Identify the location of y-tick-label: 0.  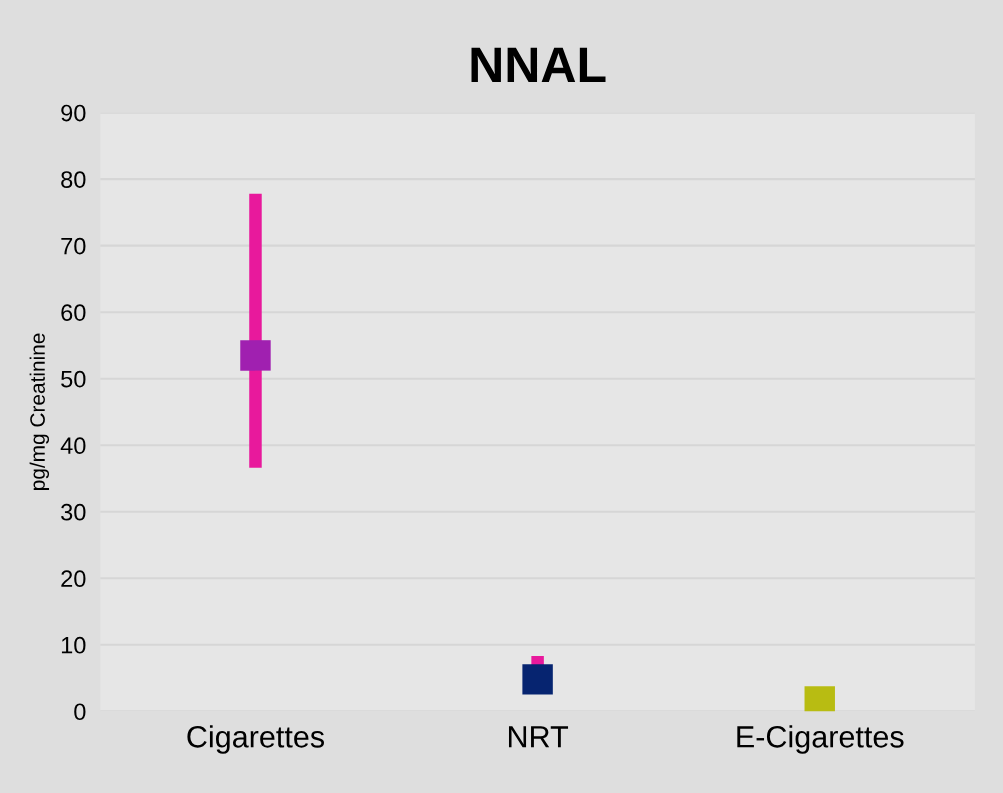
(80, 712).